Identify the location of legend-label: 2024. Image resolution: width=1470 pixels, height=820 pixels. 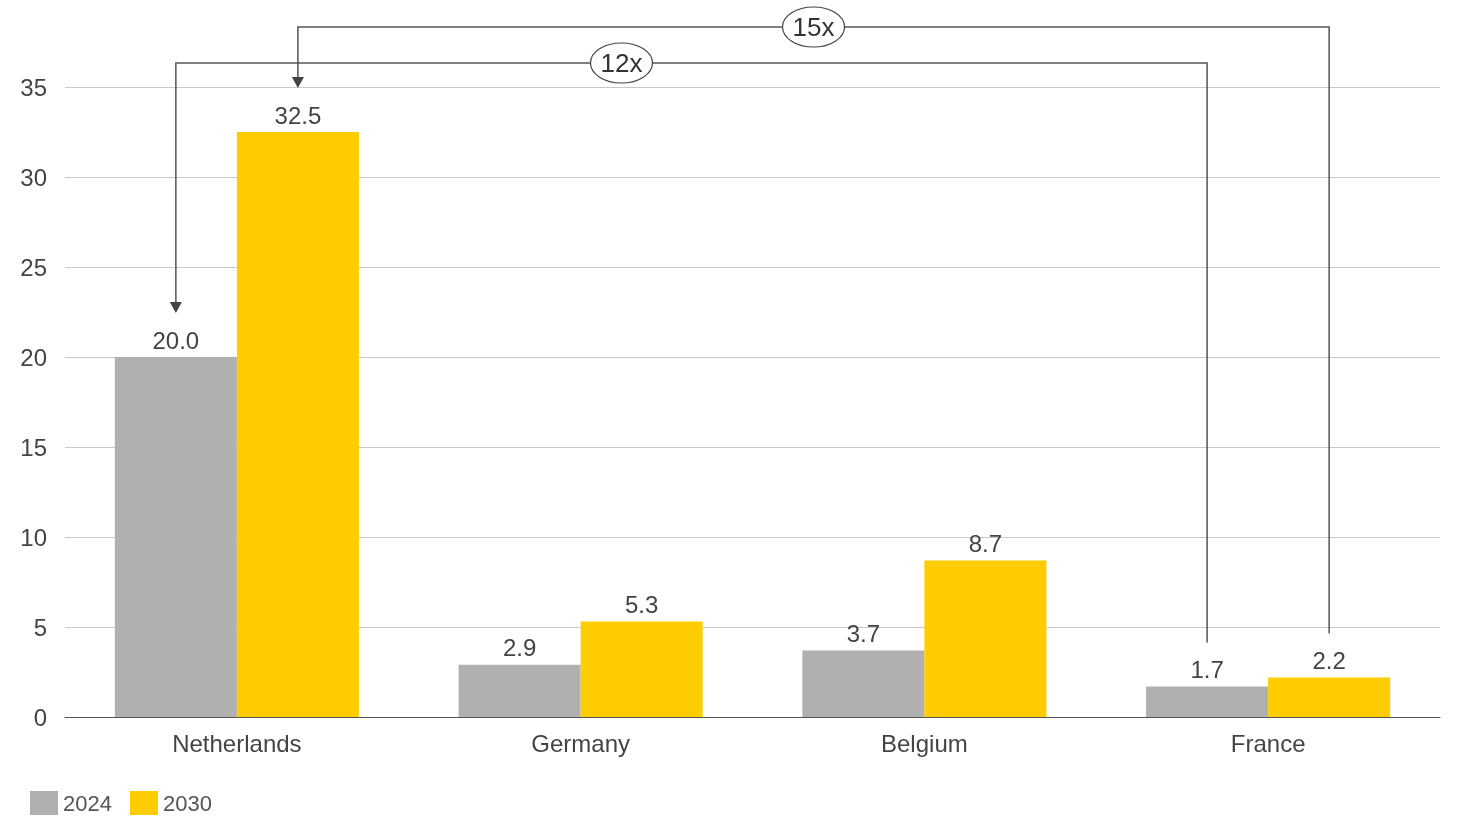
(87, 803).